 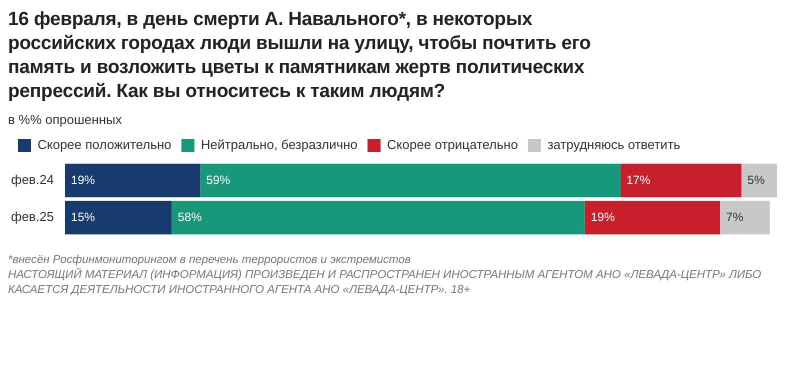 I want to click on legend-label: Нейтрально, безразлично, so click(x=279, y=144).